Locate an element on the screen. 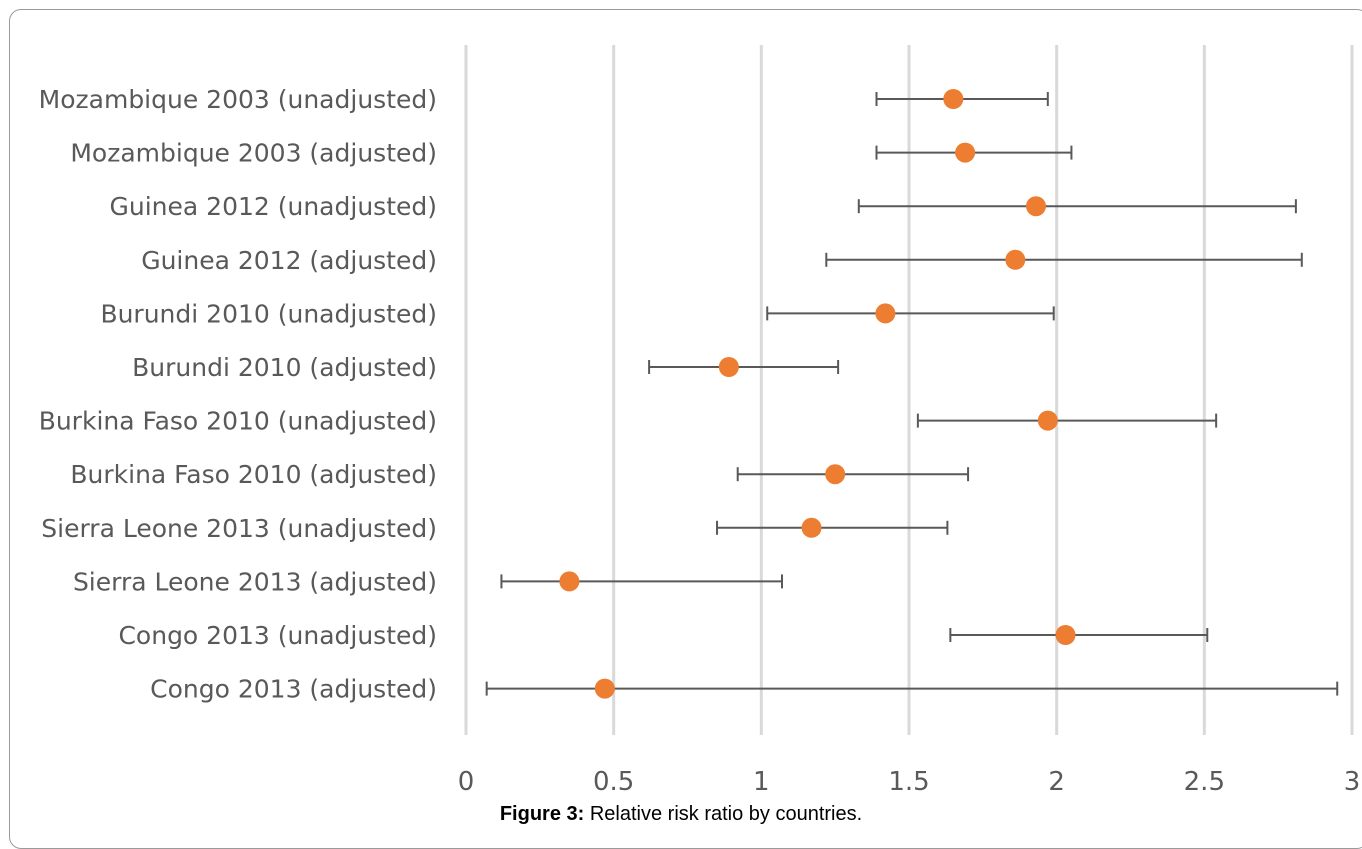 The width and height of the screenshot is (1362, 849). category-label-5: Burundi 2010 (adjusted) is located at coordinates (284, 367).